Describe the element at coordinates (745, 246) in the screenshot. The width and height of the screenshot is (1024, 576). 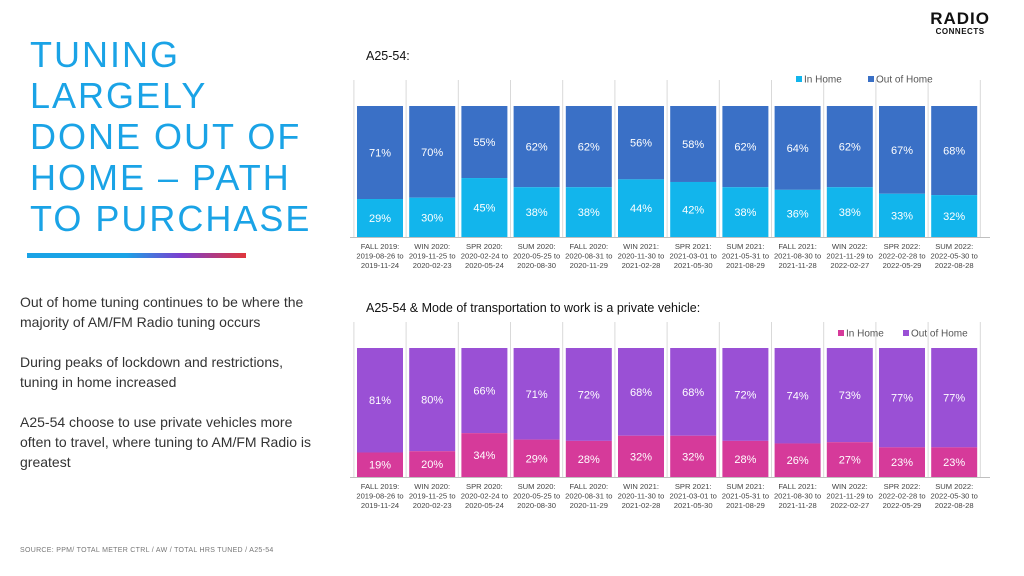
I see `x-tick-label: SUM 2021:` at that location.